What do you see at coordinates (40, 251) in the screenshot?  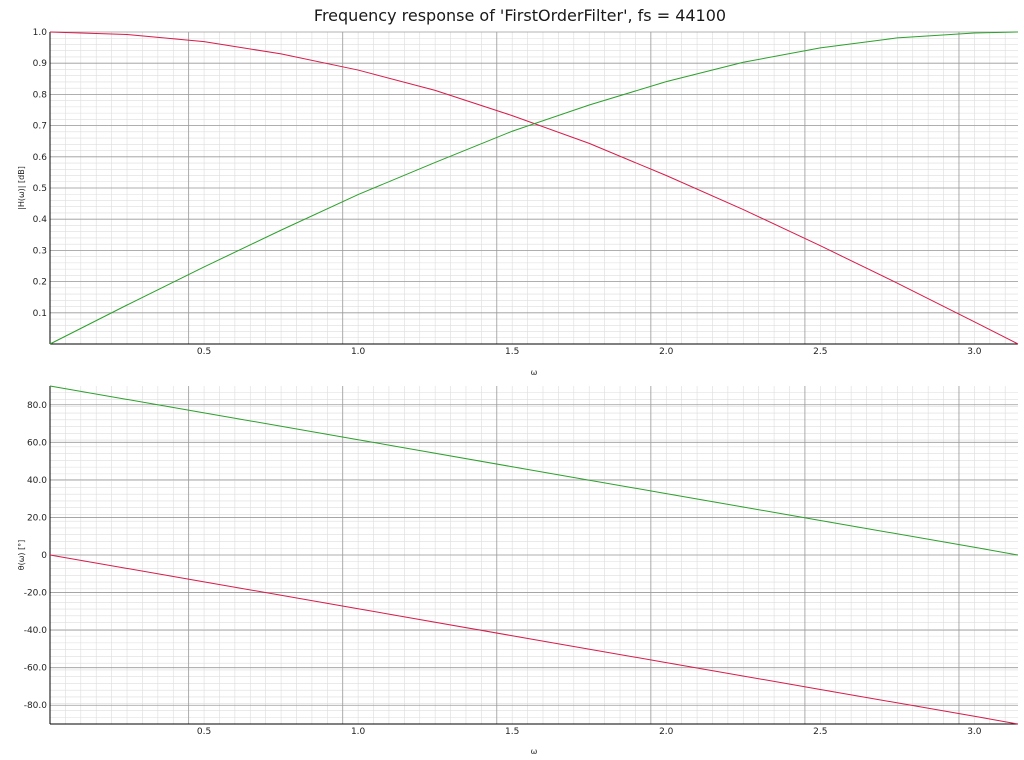 I see `y-tick-label: 0.3` at bounding box center [40, 251].